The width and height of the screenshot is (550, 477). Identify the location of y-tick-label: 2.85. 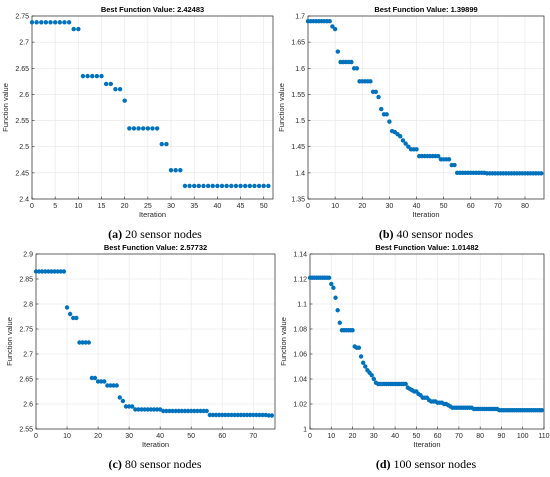
(26, 280).